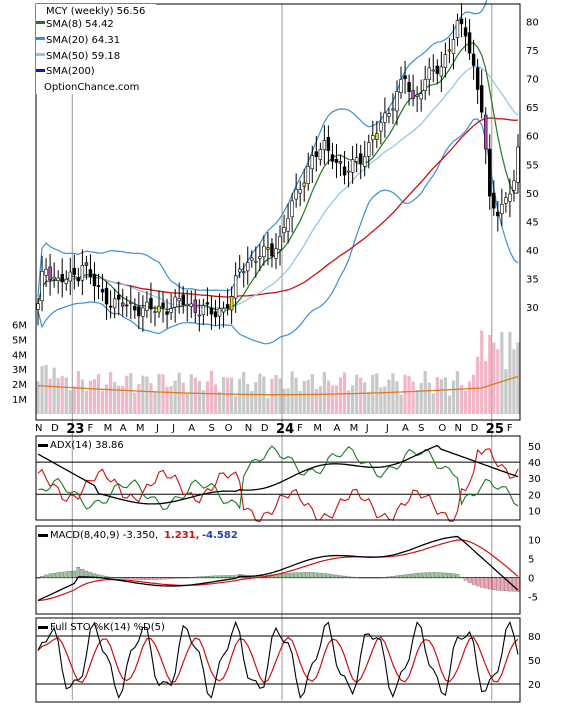 This screenshot has height=706, width=566. Describe the element at coordinates (300, 428) in the screenshot. I see `x-axis-label: F` at that location.